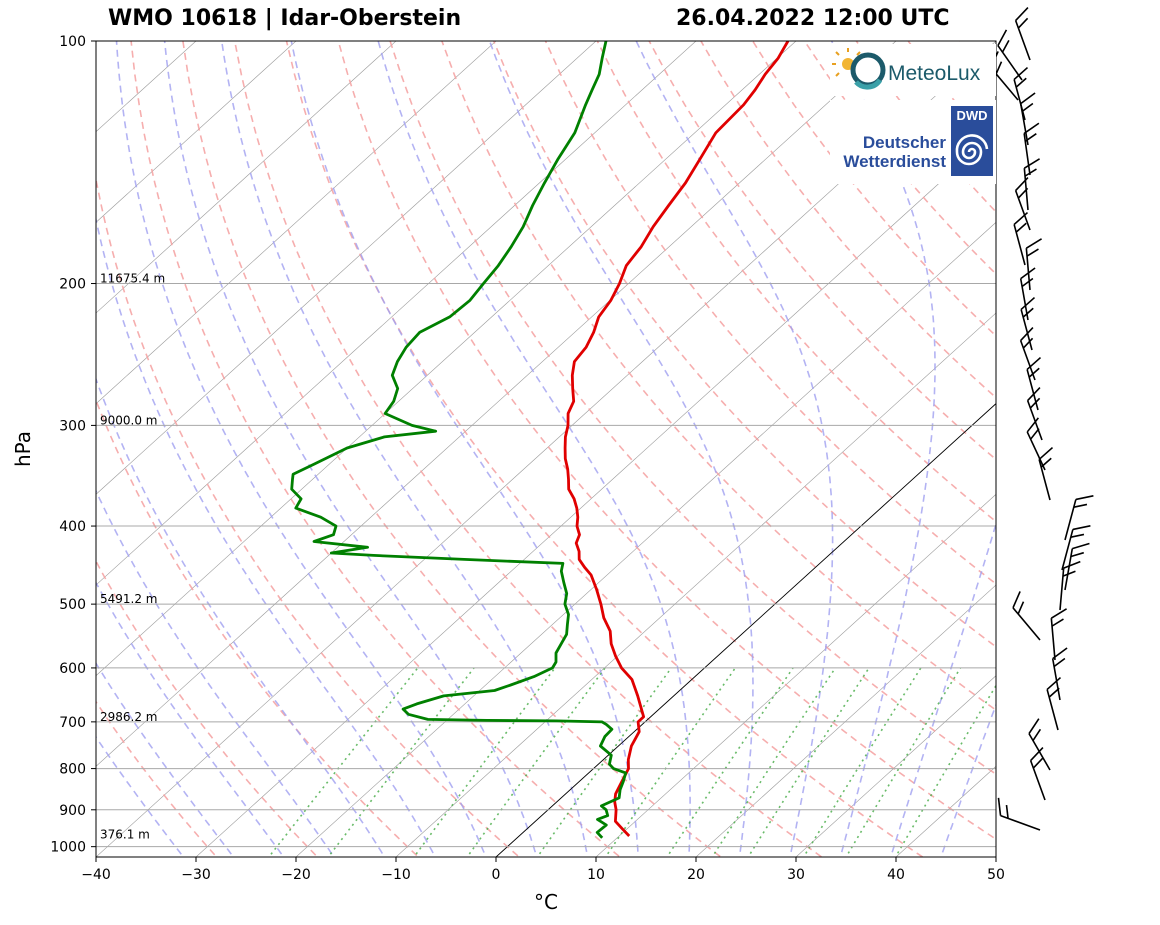 This screenshot has width=1160, height=925. Describe the element at coordinates (72, 669) in the screenshot. I see `y-tick-label: 600` at that location.